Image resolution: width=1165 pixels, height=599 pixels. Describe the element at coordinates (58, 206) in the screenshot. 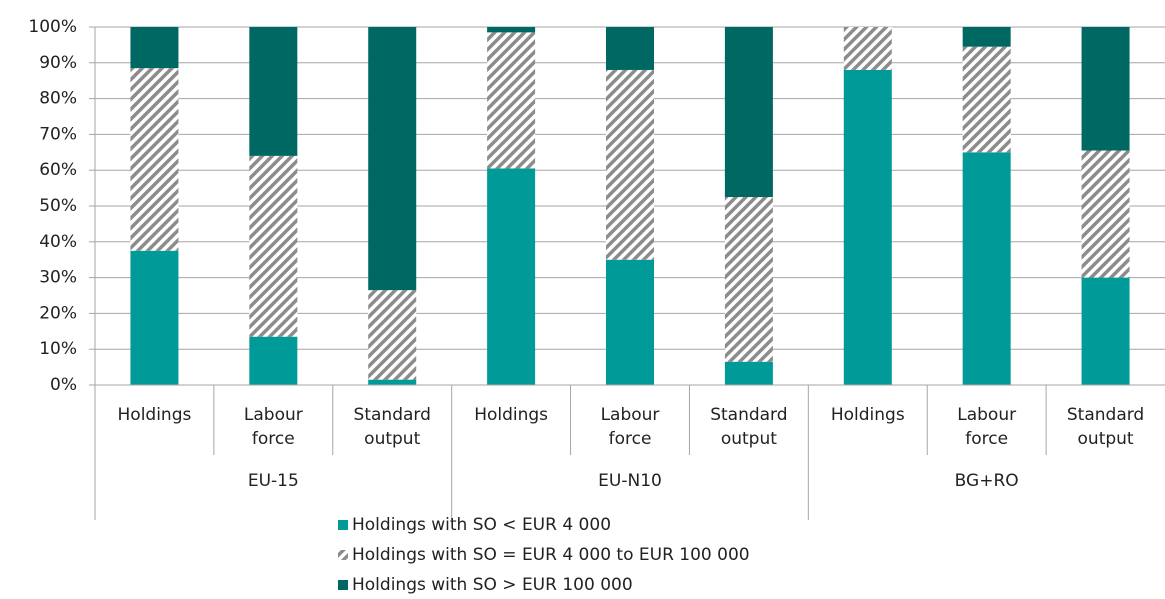

I see `y-tick-label: 50%` at that location.